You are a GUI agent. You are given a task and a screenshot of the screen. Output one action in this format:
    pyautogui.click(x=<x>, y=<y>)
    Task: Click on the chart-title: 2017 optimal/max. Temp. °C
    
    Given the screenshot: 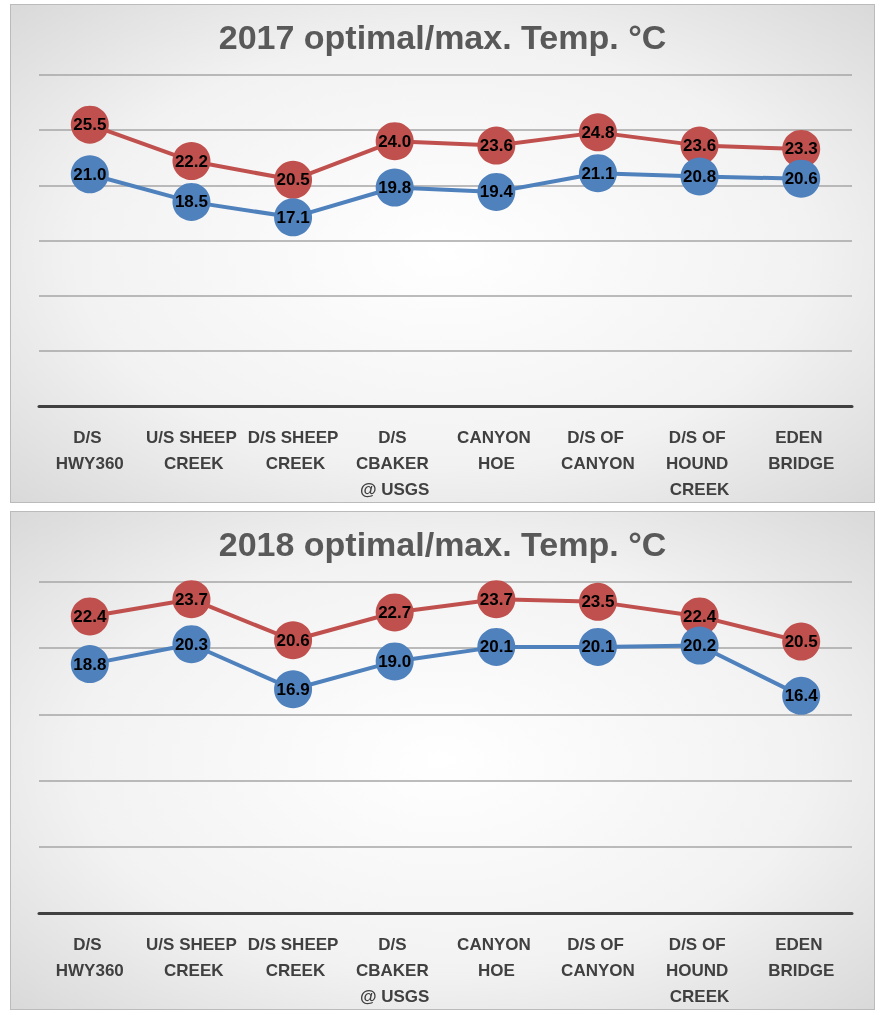 What is the action you would take?
    pyautogui.click(x=442, y=37)
    